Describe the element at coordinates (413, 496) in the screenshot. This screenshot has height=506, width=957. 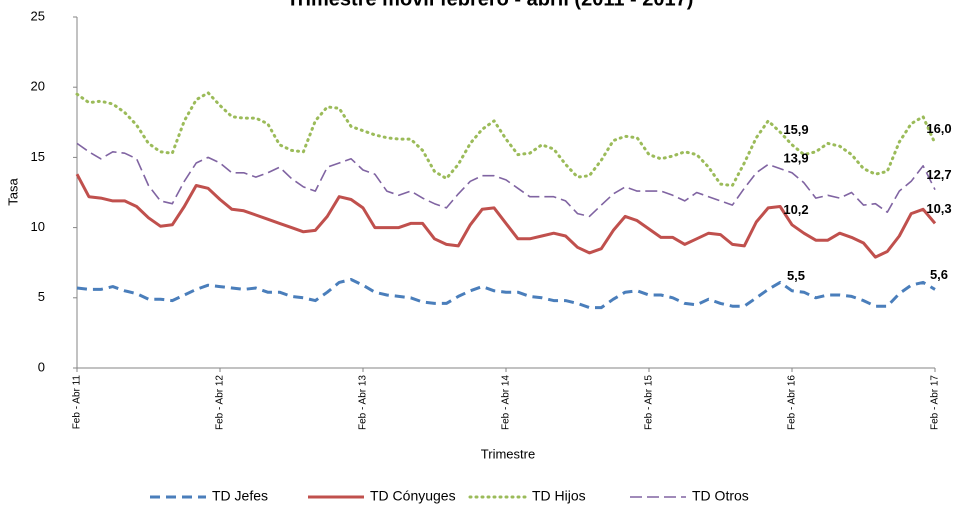
I see `legend-label: TD Cónyuges` at that location.